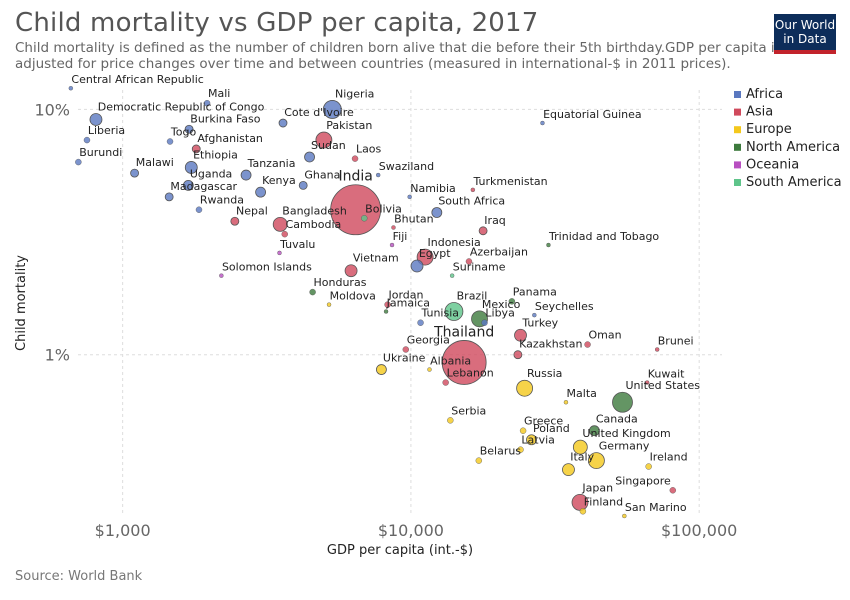  What do you see at coordinates (550, 344) in the screenshot?
I see `point-label: Kazakhstan` at bounding box center [550, 344].